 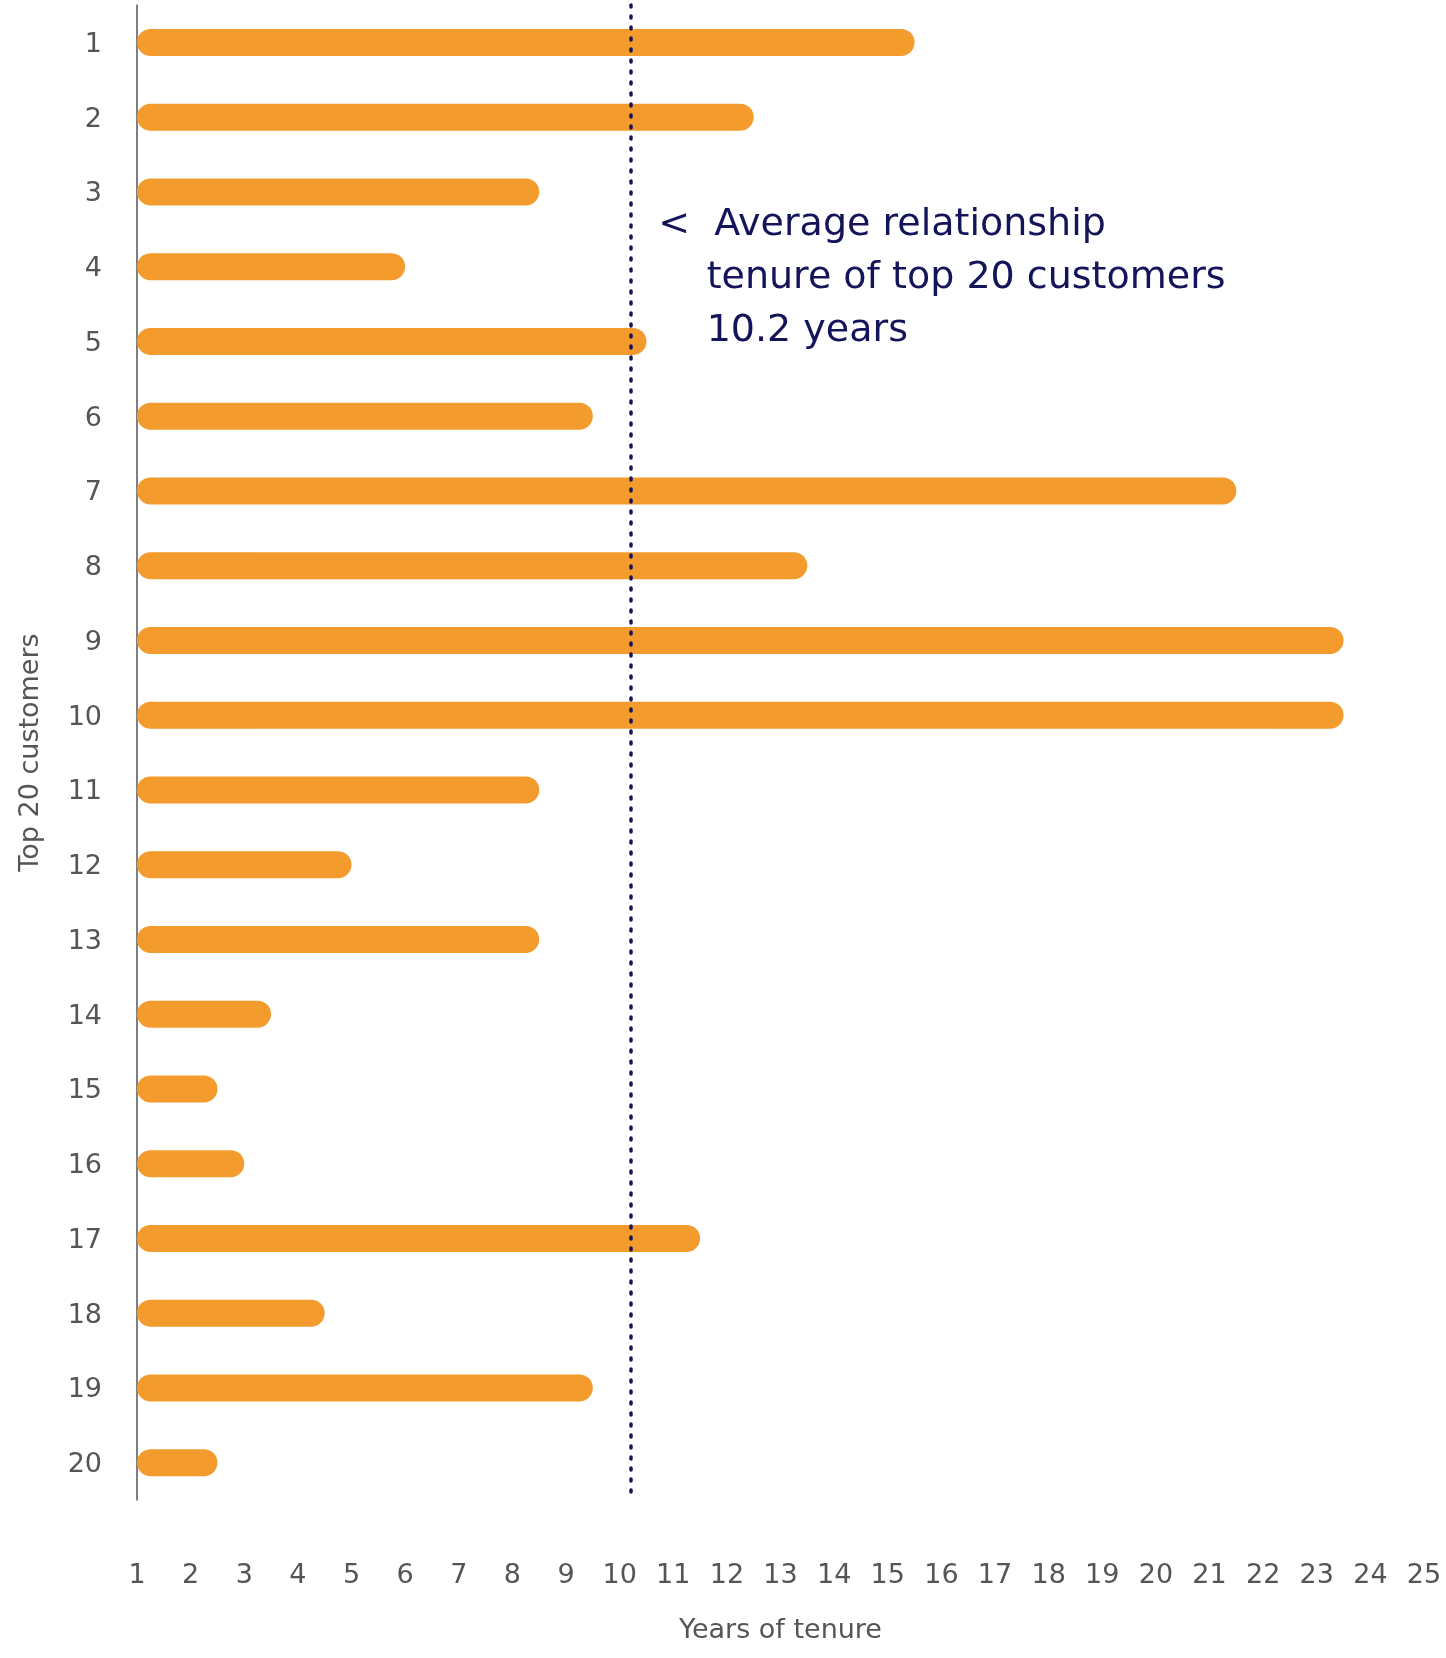 What do you see at coordinates (1263, 1573) in the screenshot?
I see `x-tick-label: 22` at bounding box center [1263, 1573].